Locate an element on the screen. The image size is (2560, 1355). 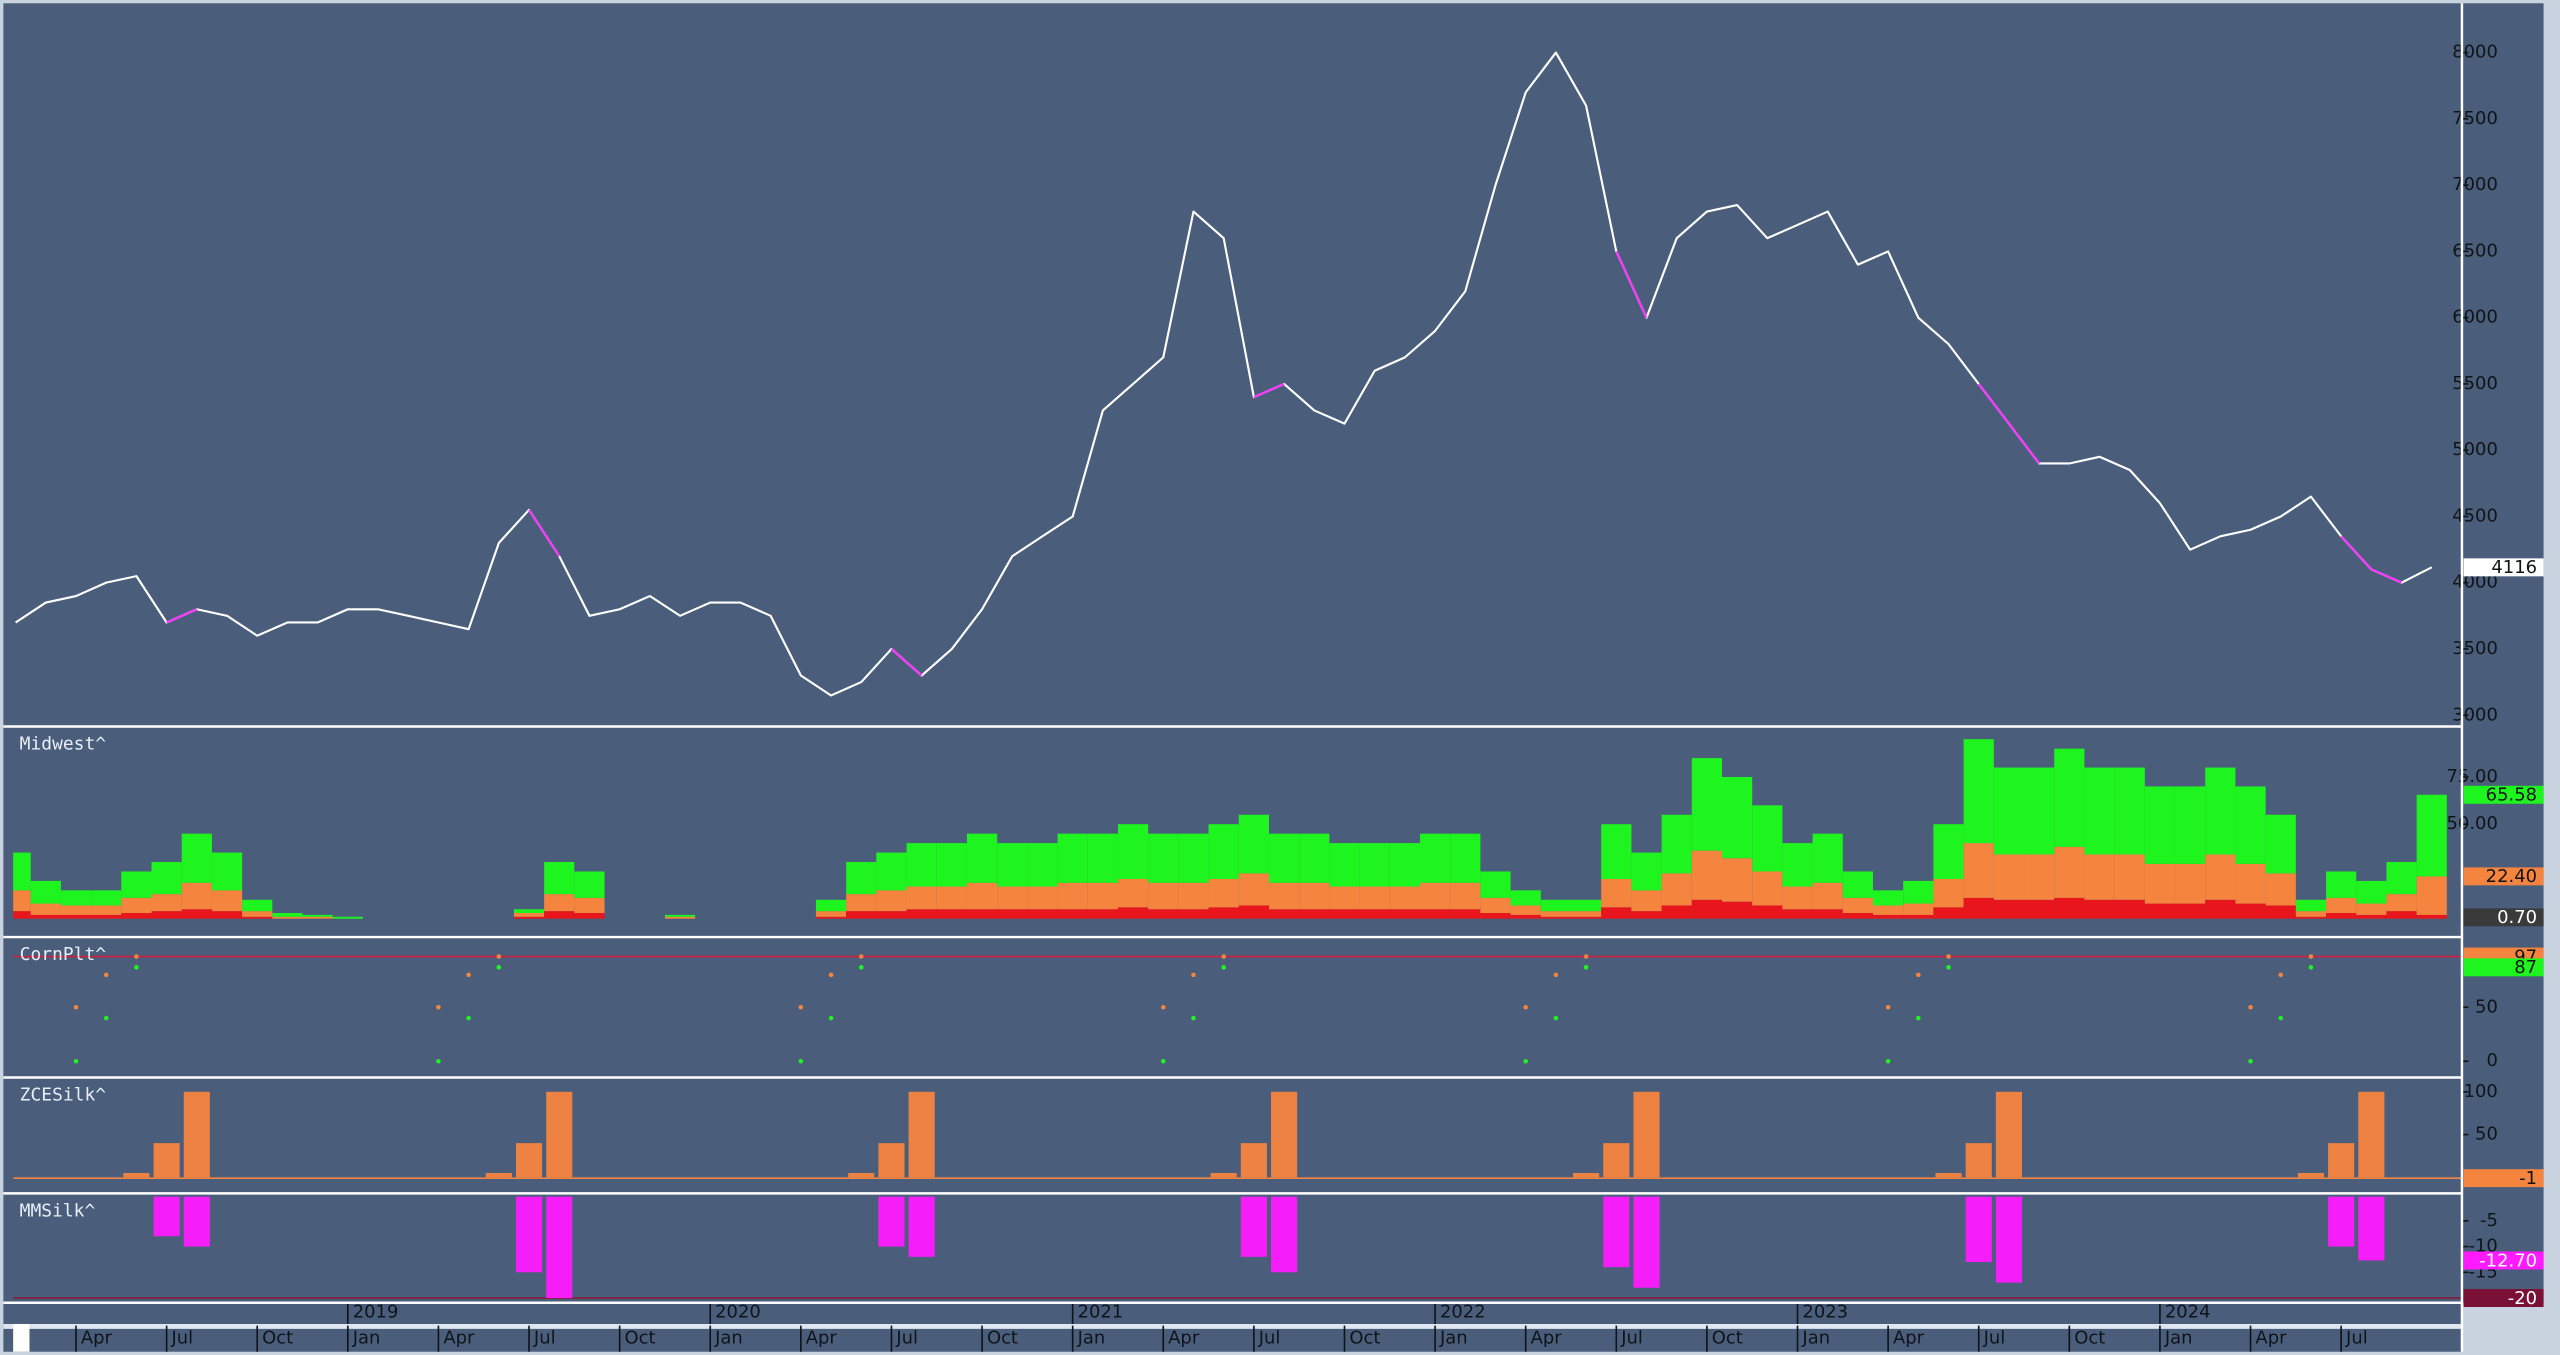
pane-title: CornPlt^ is located at coordinates (63, 954).